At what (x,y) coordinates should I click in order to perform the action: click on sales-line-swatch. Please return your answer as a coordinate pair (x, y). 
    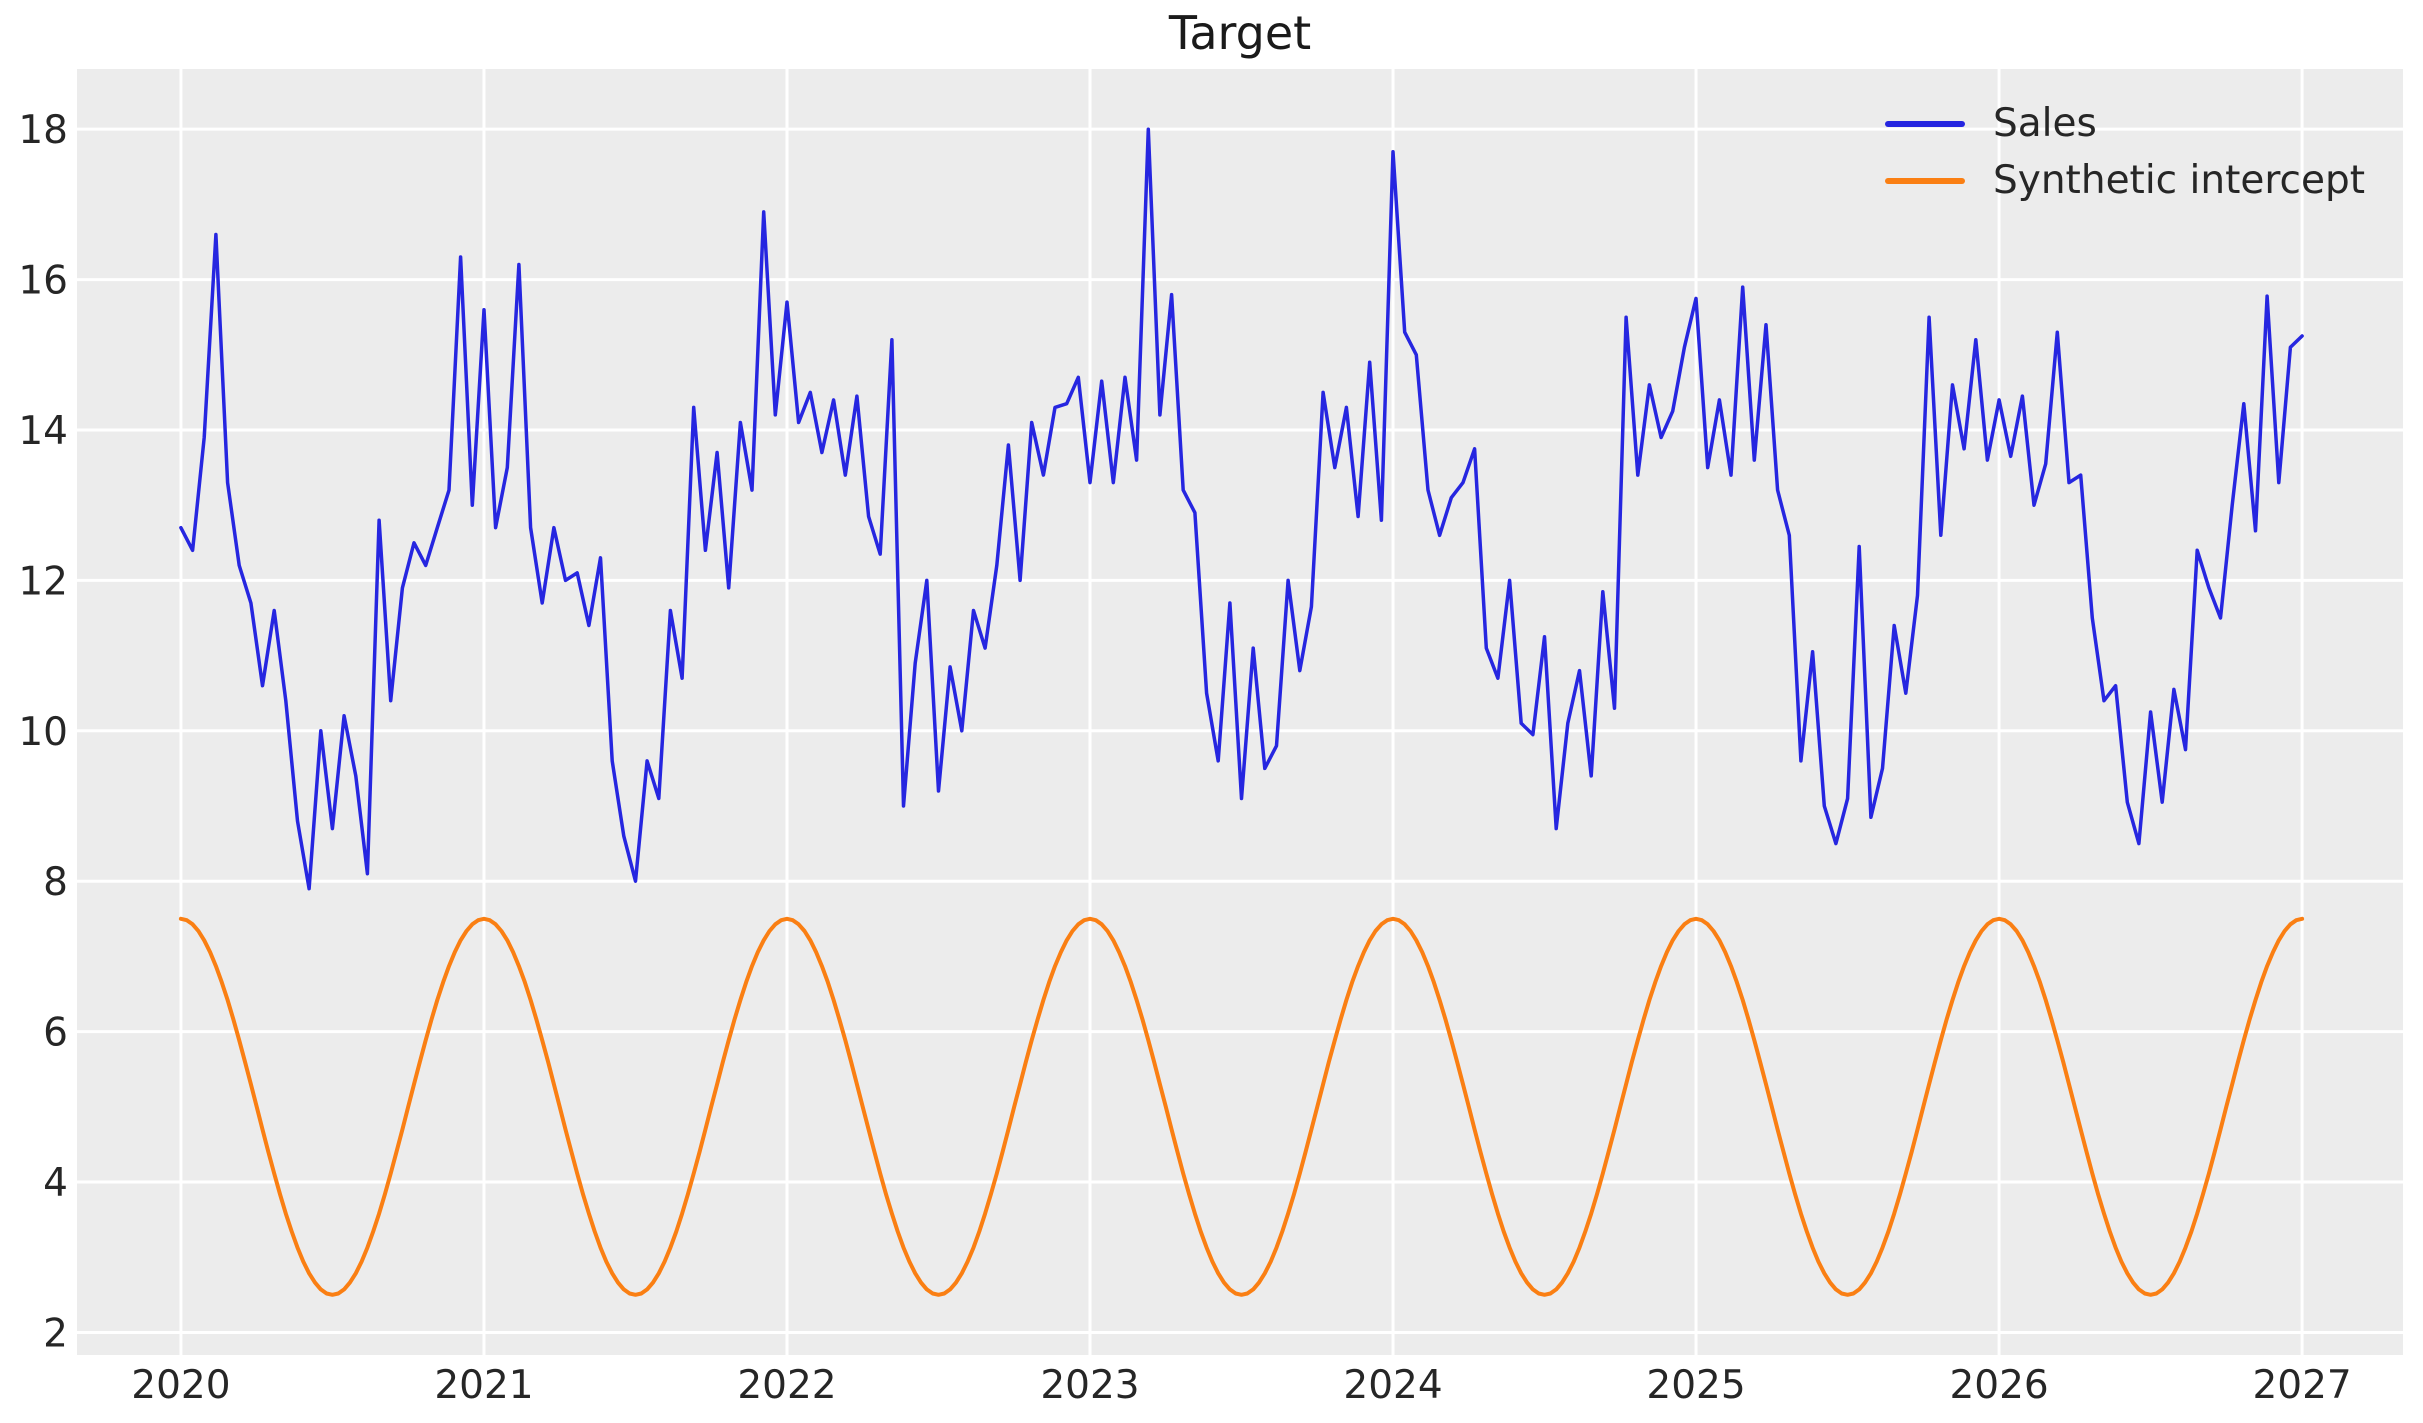
    Looking at the image, I should click on (1925, 123).